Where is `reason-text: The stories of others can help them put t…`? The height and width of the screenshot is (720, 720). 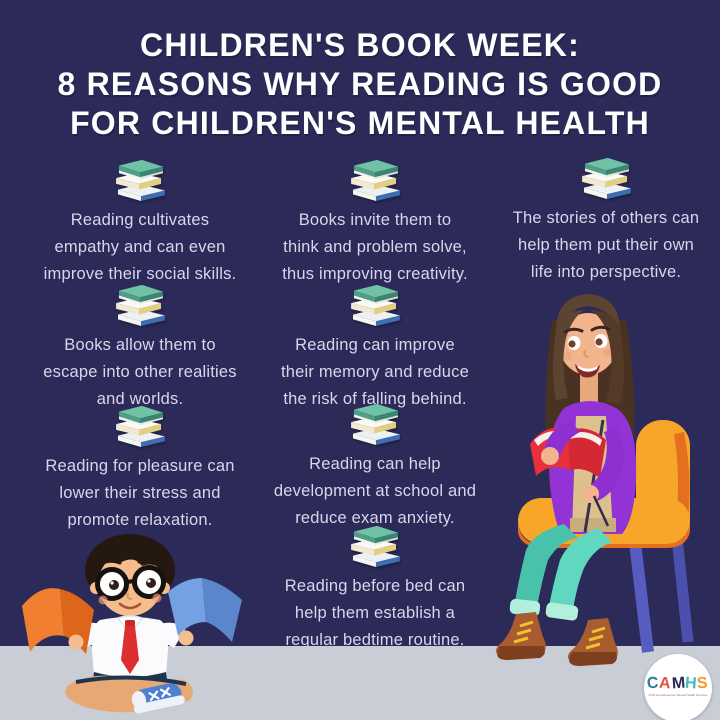 reason-text: The stories of others can help them put t… is located at coordinates (606, 245).